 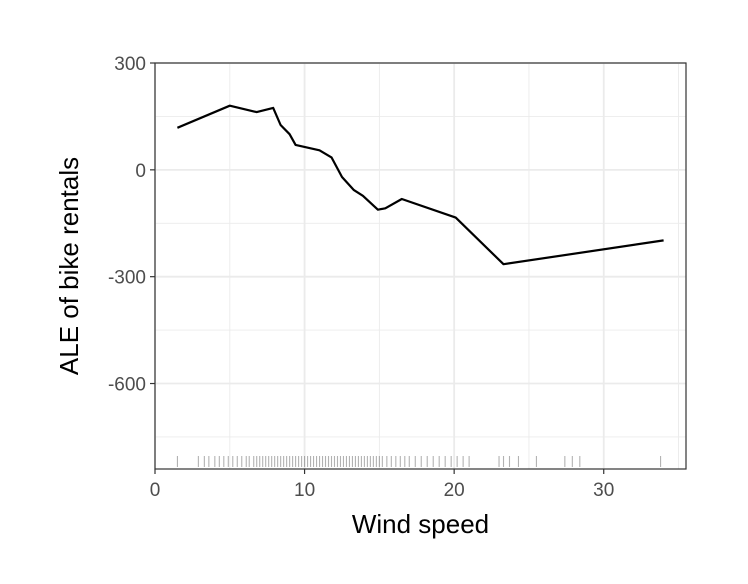 What do you see at coordinates (155, 490) in the screenshot?
I see `x-tick-label: 0` at bounding box center [155, 490].